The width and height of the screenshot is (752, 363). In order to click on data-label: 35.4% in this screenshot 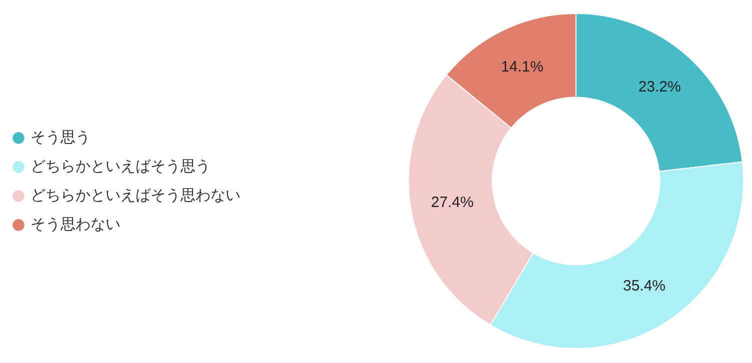, I will do `click(644, 286)`.